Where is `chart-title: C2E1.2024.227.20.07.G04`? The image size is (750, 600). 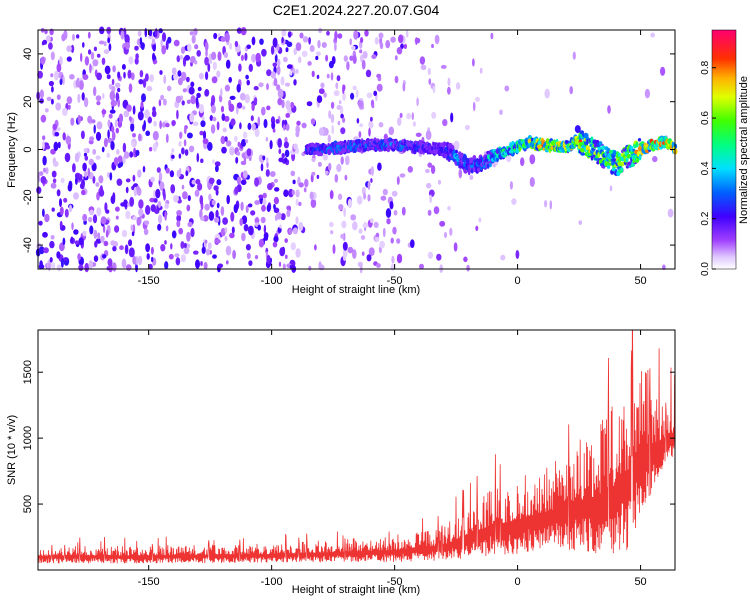
chart-title: C2E1.2024.227.20.07.G04 is located at coordinates (356, 10).